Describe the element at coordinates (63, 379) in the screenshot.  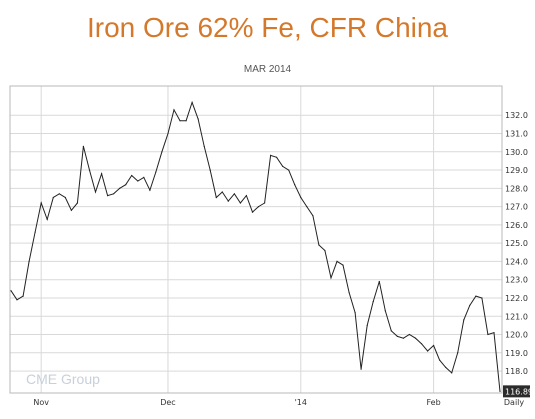
I see `cme-group-watermark: CME Group` at that location.